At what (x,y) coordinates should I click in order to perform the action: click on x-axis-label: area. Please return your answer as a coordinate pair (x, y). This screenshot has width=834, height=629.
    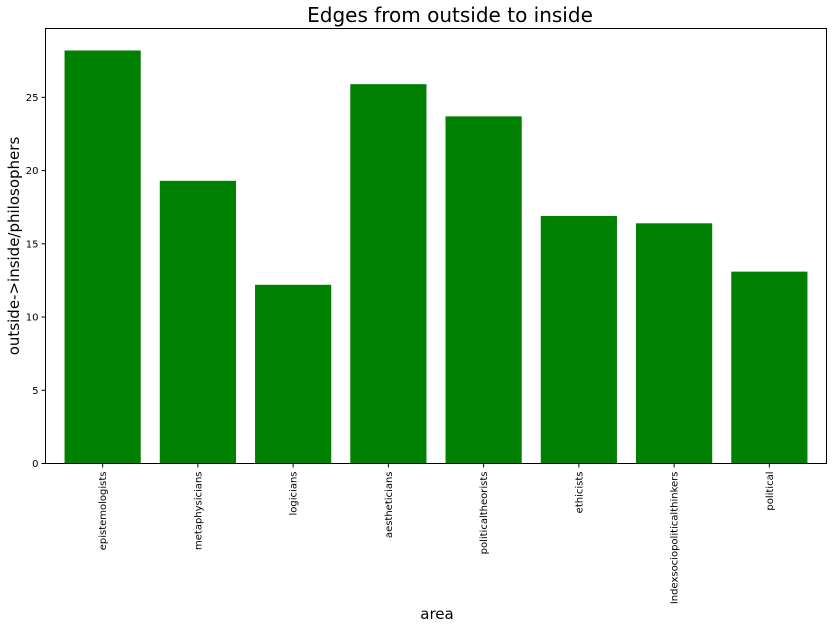
    Looking at the image, I should click on (436, 614).